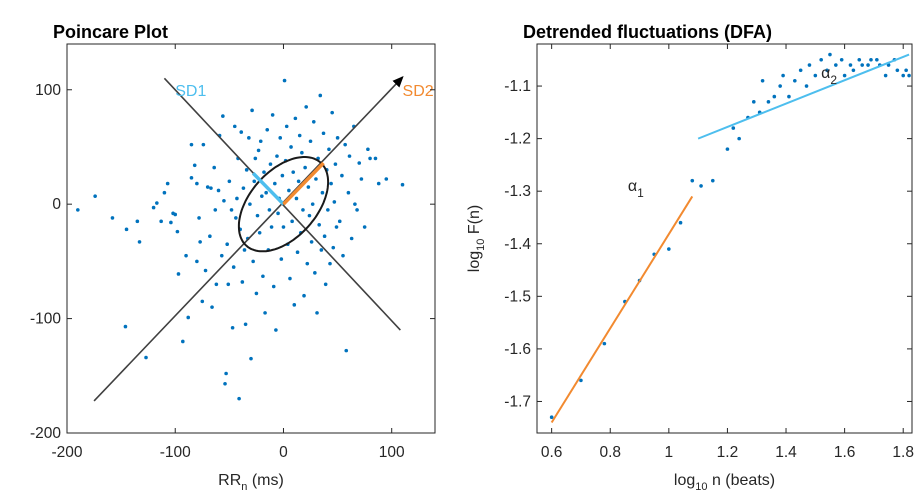 The image size is (923, 497). Describe the element at coordinates (251, 482) in the screenshot. I see `x-axis-label: RRn (ms)` at that location.